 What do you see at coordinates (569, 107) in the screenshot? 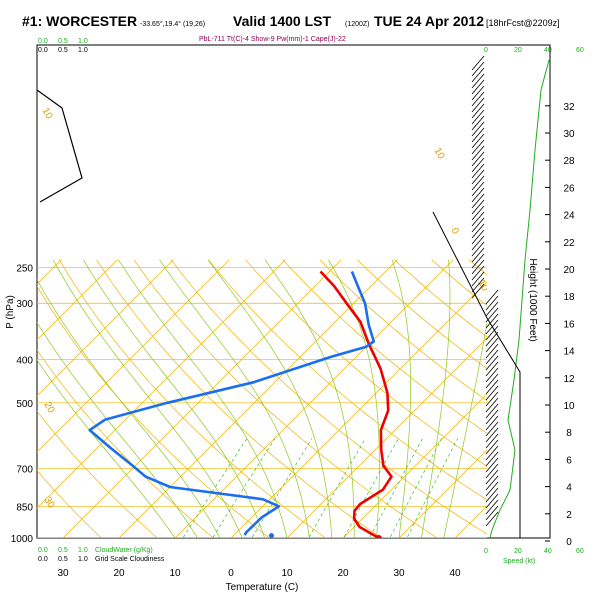
I see `height-tick-32: 32` at bounding box center [569, 107].